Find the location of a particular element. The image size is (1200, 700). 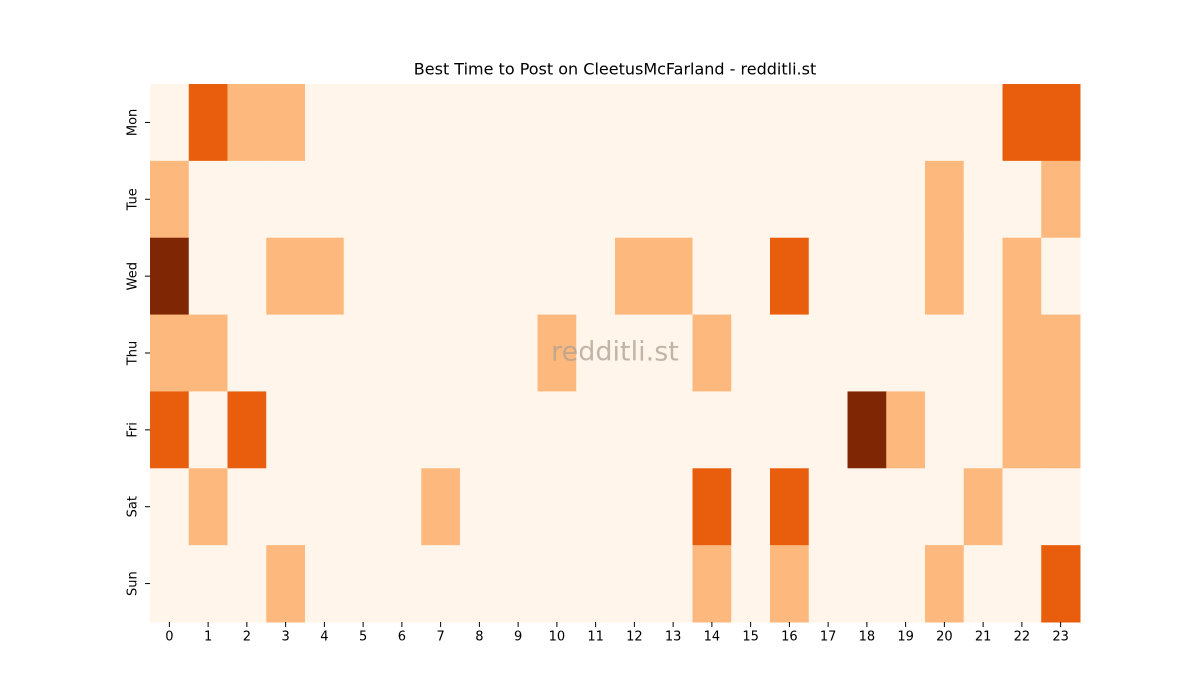

x-tick-label: 1 is located at coordinates (208, 637).